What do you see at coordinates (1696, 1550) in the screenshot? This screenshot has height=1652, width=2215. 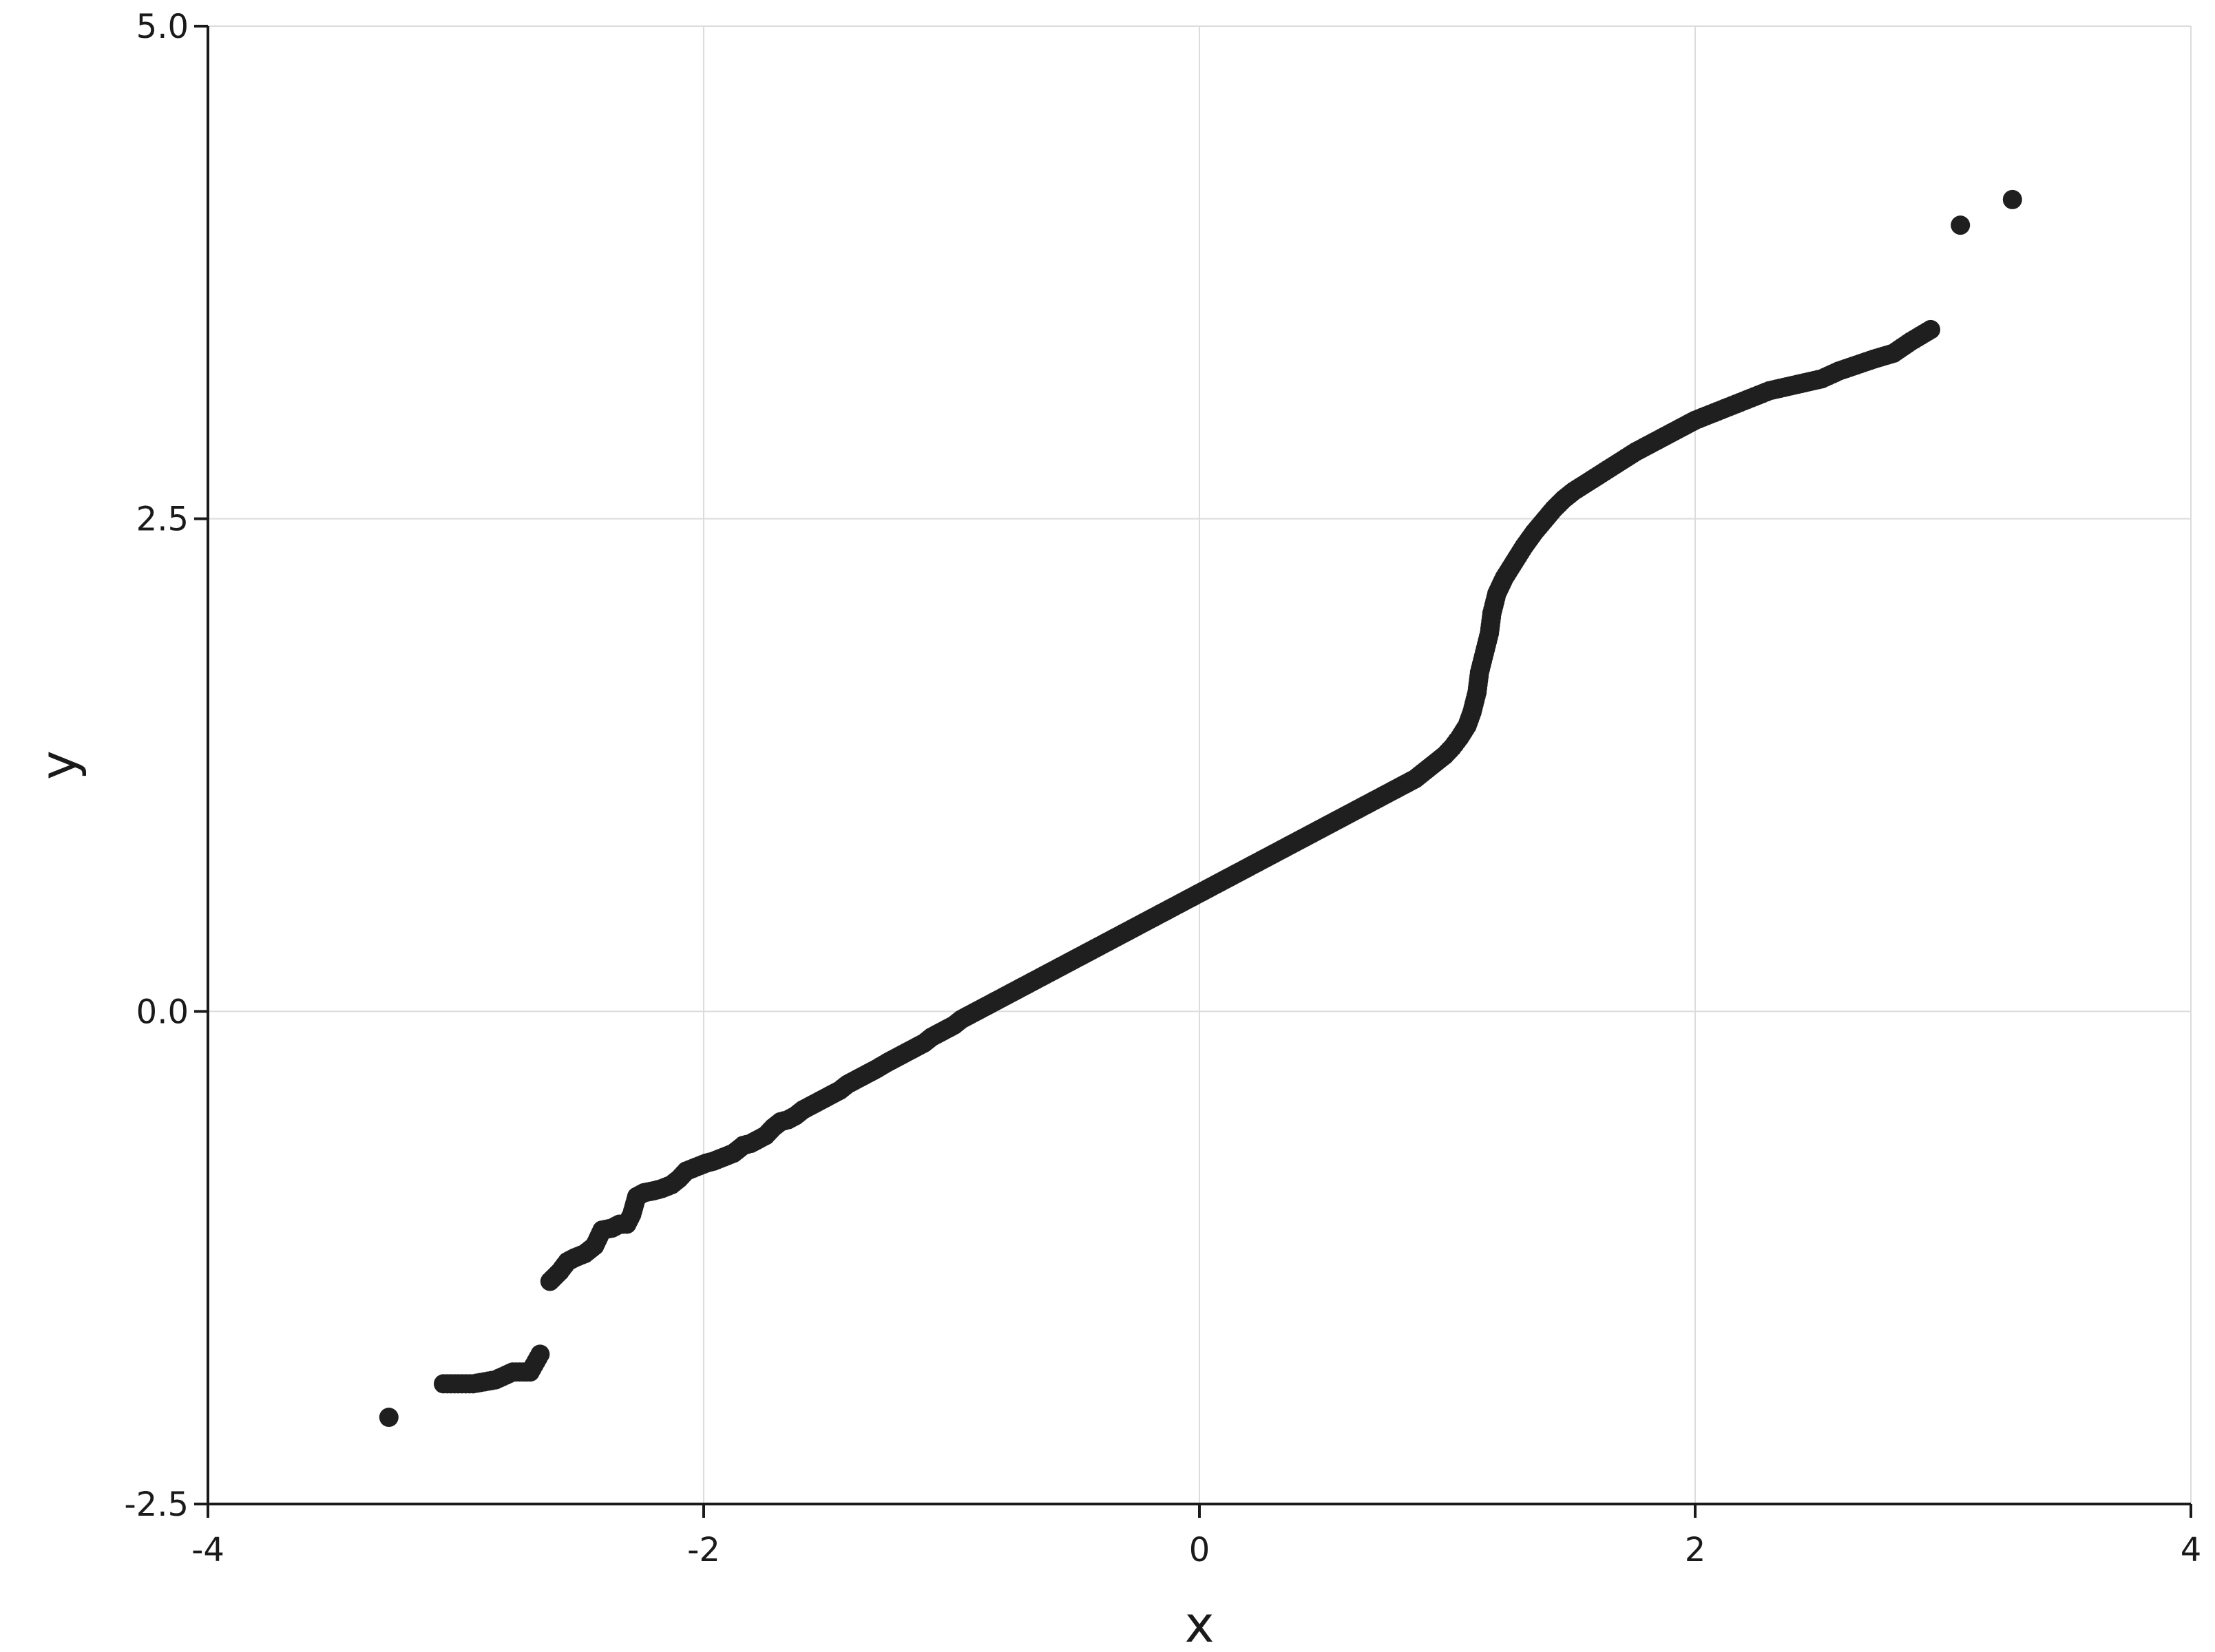 I see `x-tick-label: 2` at bounding box center [1696, 1550].